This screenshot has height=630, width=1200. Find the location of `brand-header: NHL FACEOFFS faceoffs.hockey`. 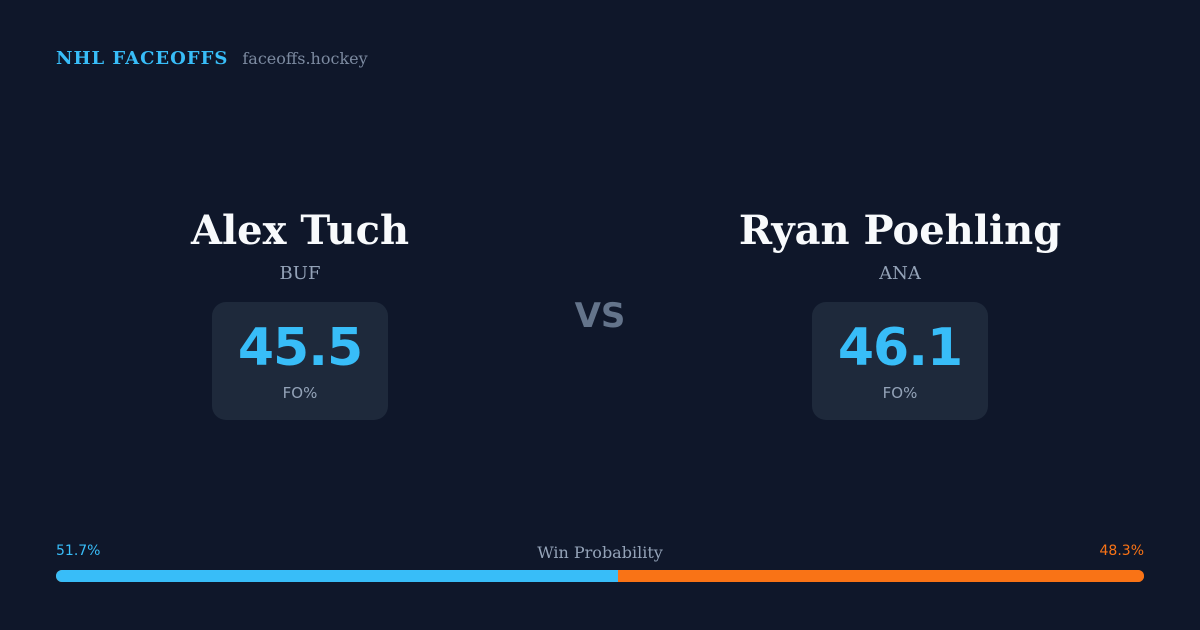

brand-header: NHL FACEOFFS faceoffs.hockey is located at coordinates (212, 58).